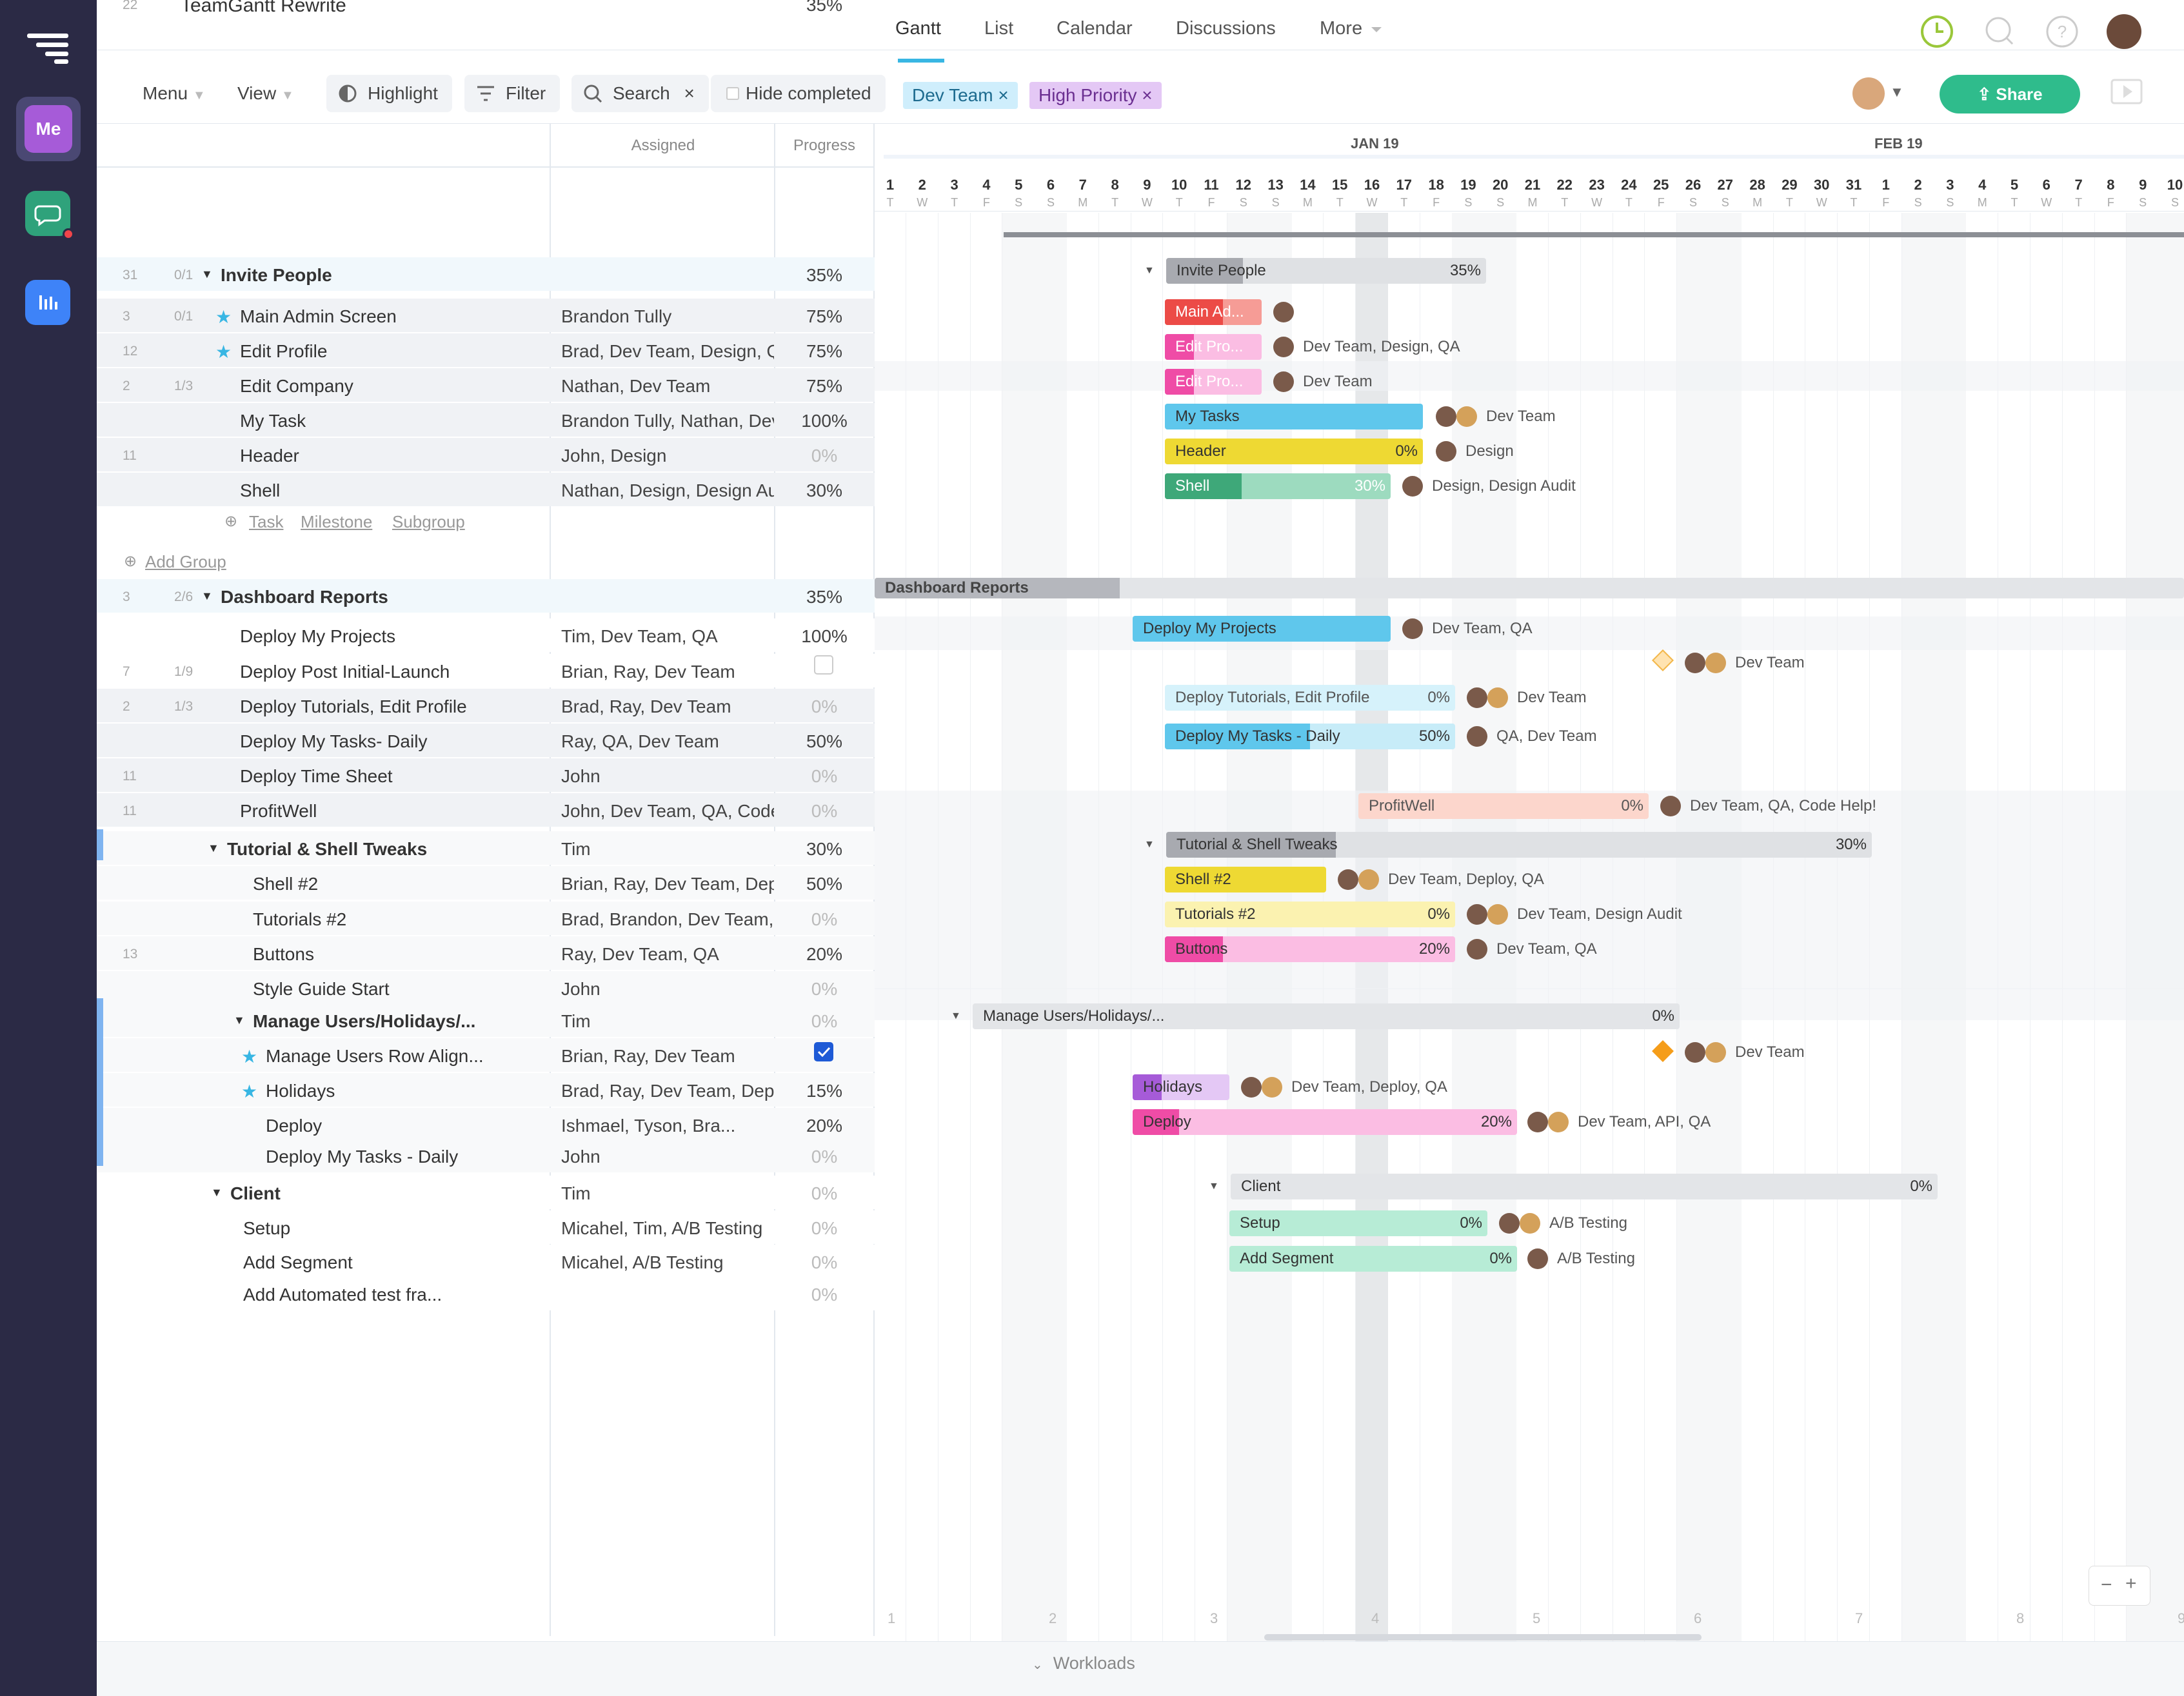 The height and width of the screenshot is (1696, 2184). Describe the element at coordinates (1262, 629) in the screenshot. I see `task-bar: Deploy My Projects` at that location.